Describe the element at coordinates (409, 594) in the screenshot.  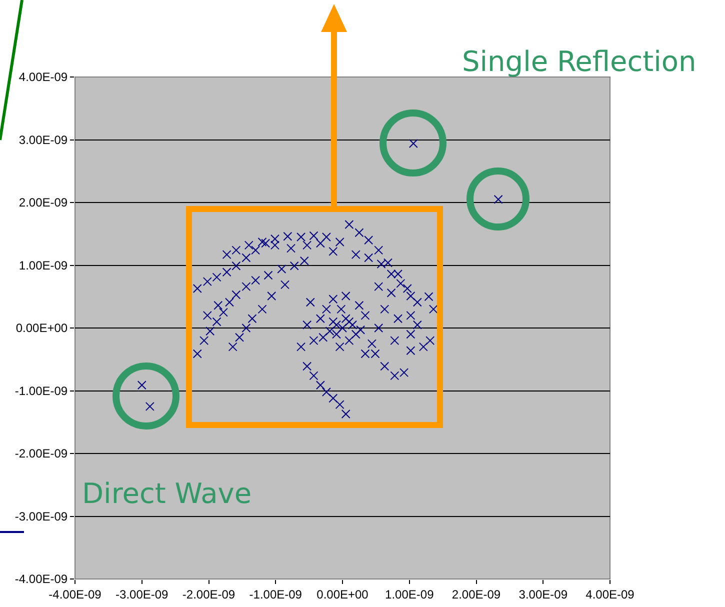
I see `x-tick-label: 1.00E-09` at that location.